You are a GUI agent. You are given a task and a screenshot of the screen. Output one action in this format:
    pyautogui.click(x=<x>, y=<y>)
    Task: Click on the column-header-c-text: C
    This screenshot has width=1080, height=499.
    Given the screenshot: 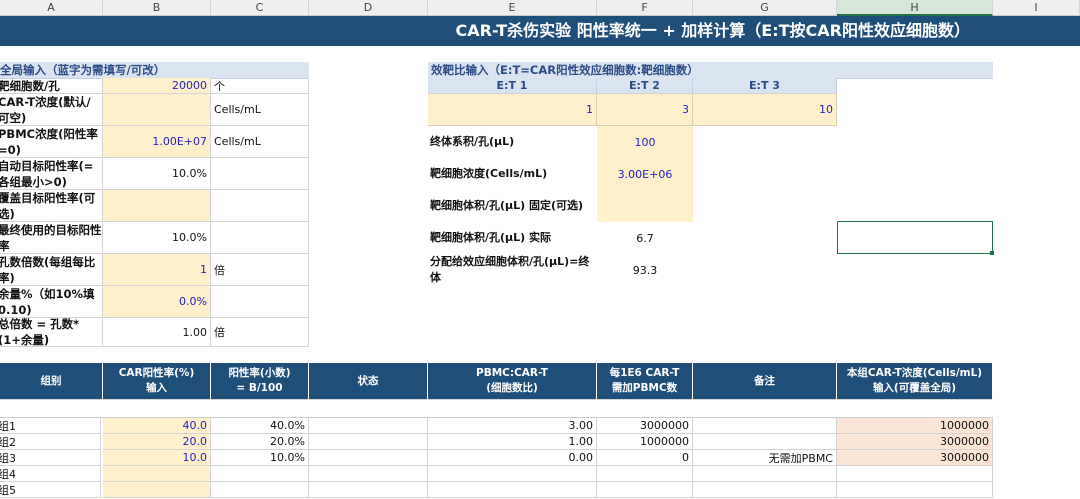 What is the action you would take?
    pyautogui.click(x=259, y=7)
    